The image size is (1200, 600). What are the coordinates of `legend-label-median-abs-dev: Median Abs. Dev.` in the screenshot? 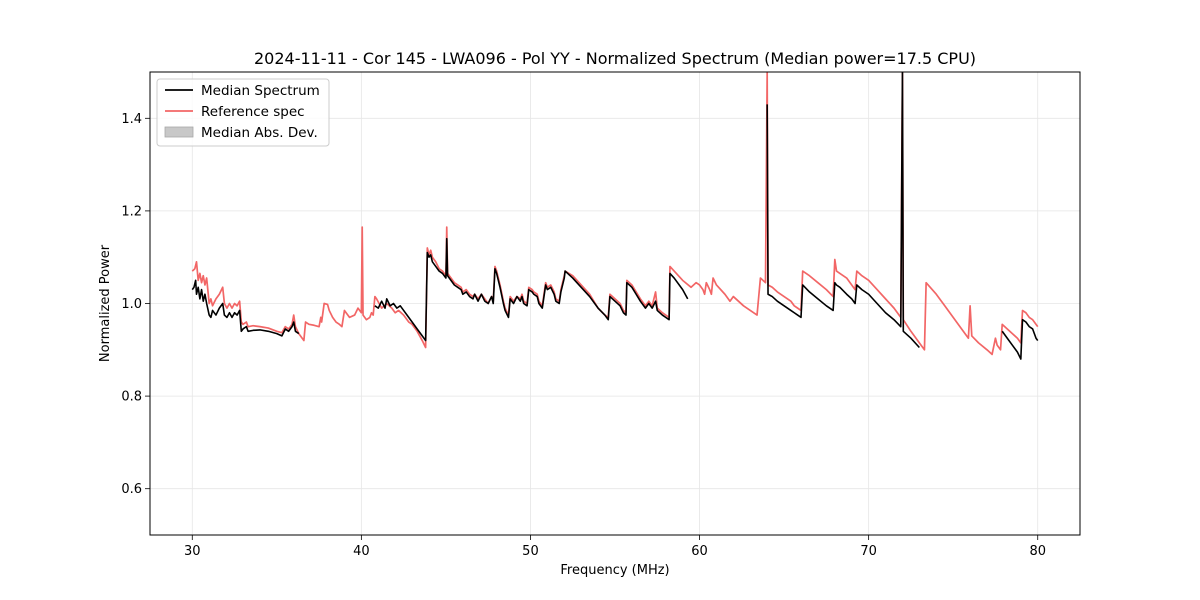 It's located at (259, 133).